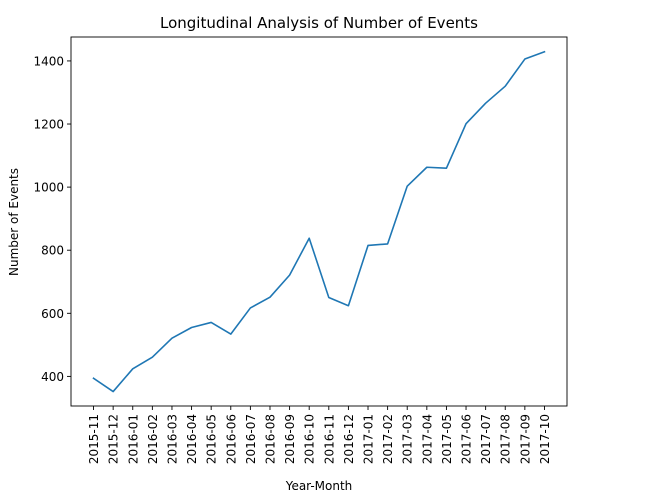 This screenshot has width=646, height=502. What do you see at coordinates (153, 439) in the screenshot?
I see `x-tick-label: 2016-02` at bounding box center [153, 439].